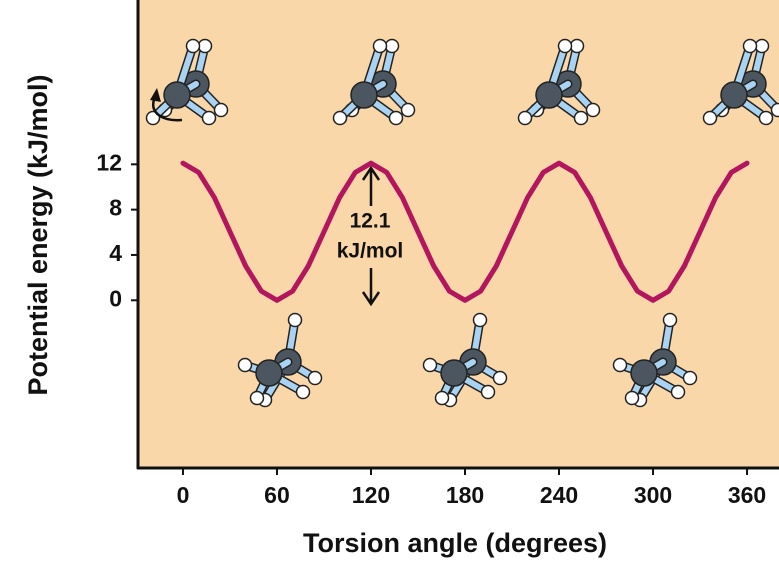 Image resolution: width=779 pixels, height=563 pixels. I want to click on y-tick-label: 0, so click(115, 298).